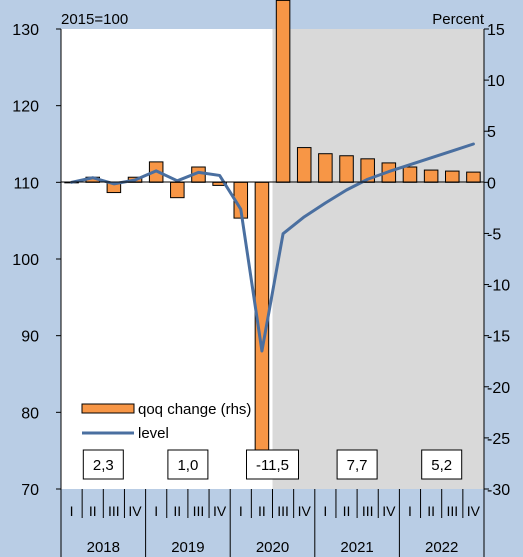 This screenshot has height=557, width=523. I want to click on legend-bar-swatch, so click(108, 408).